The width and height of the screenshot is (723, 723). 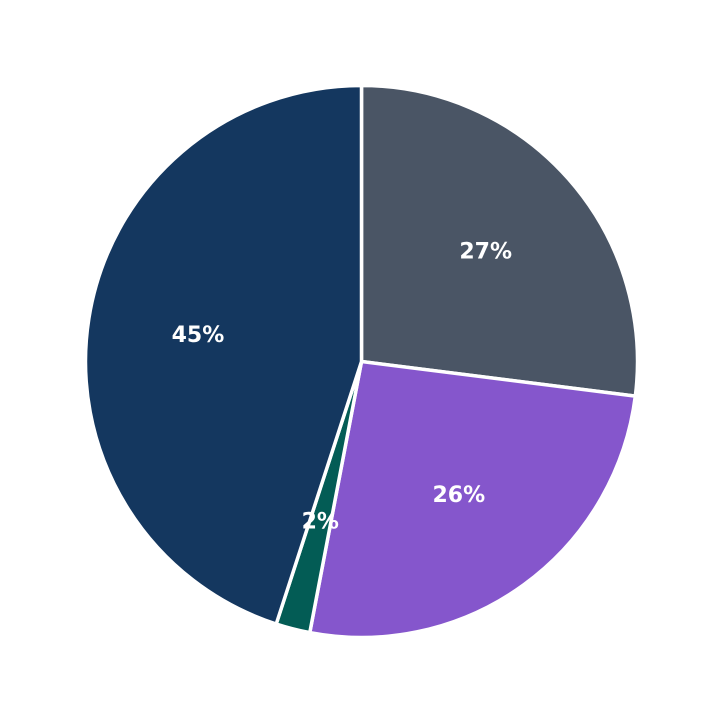 I want to click on pie-slice-label-0: 27%, so click(x=485, y=251).